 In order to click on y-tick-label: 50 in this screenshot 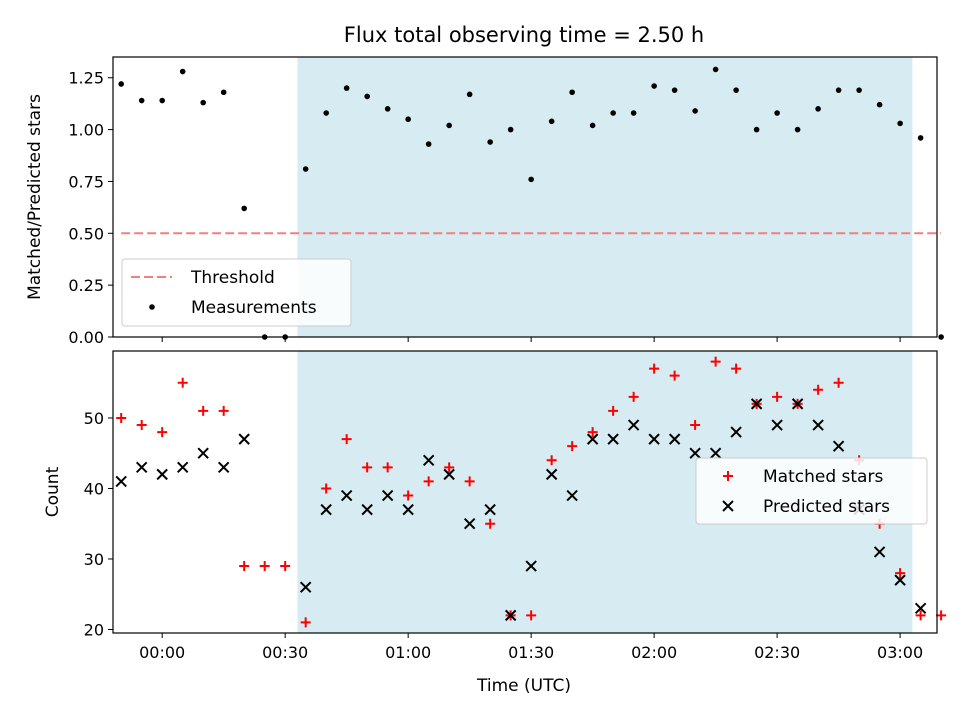, I will do `click(94, 418)`.